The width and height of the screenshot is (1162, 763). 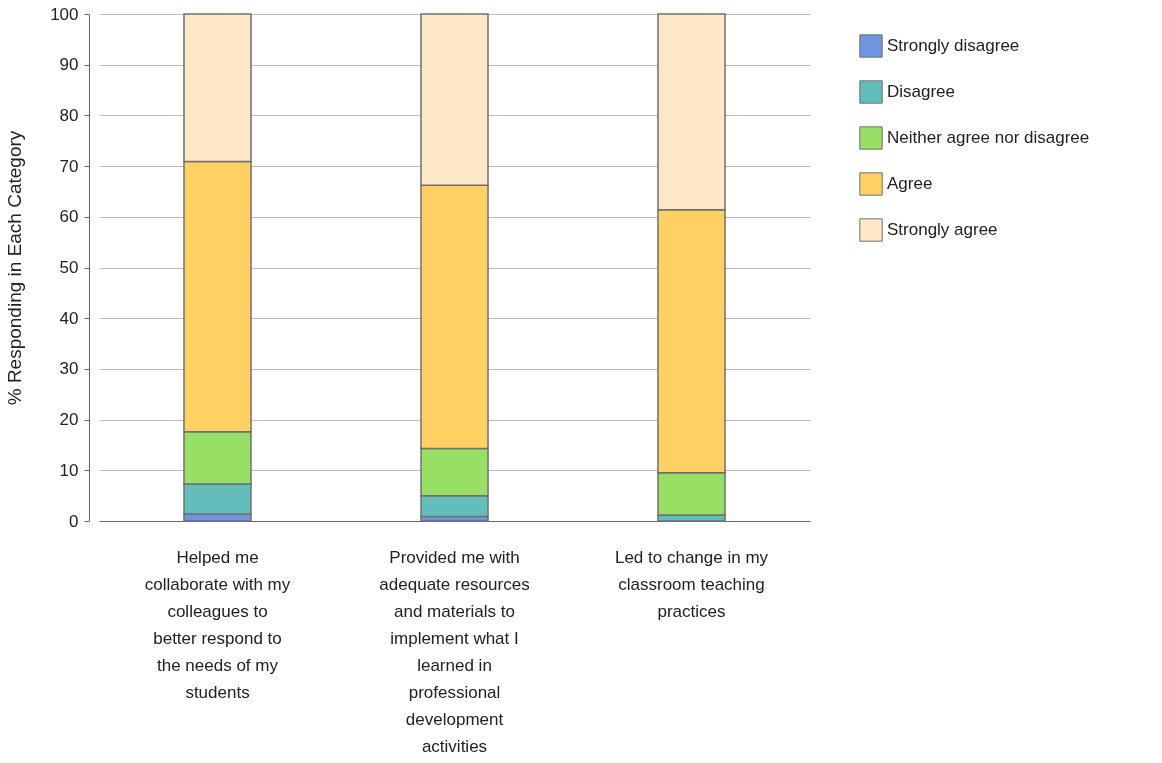 What do you see at coordinates (64, 14) in the screenshot?
I see `y-tick-label: 100` at bounding box center [64, 14].